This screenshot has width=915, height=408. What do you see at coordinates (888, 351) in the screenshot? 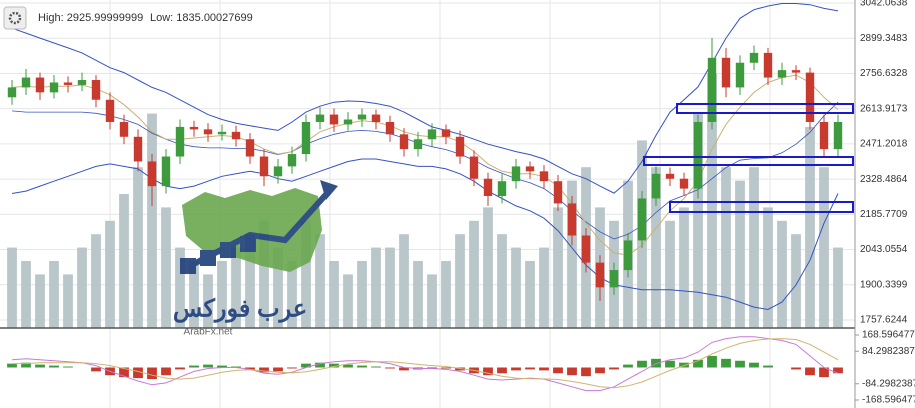
I see `macd-tick-label: 84.29823877` at bounding box center [888, 351].